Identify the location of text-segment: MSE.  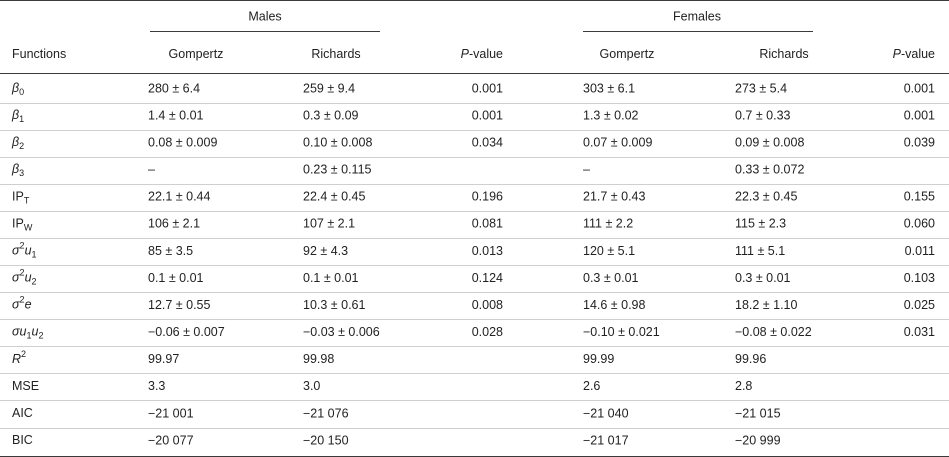
(25, 386).